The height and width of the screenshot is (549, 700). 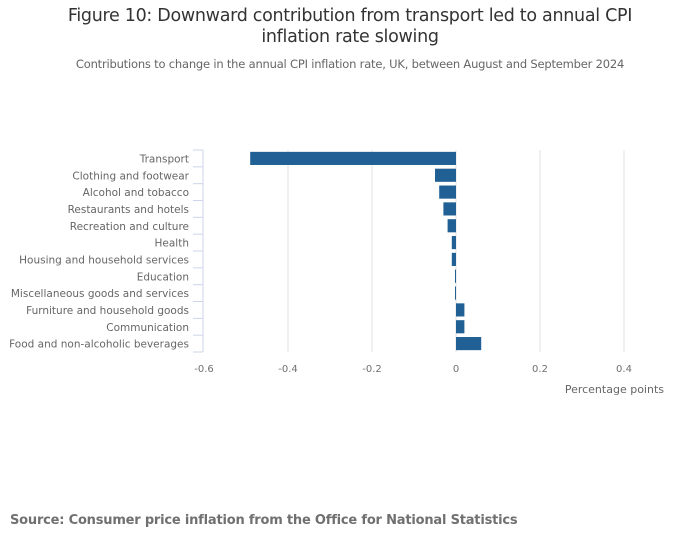 What do you see at coordinates (204, 369) in the screenshot?
I see `x-tick-label: -0.6` at bounding box center [204, 369].